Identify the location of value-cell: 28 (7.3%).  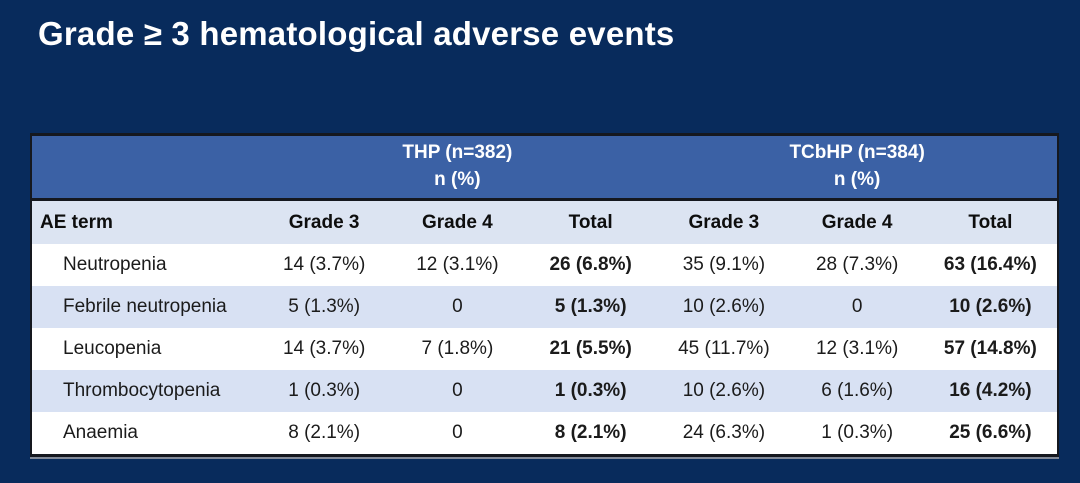
(857, 265).